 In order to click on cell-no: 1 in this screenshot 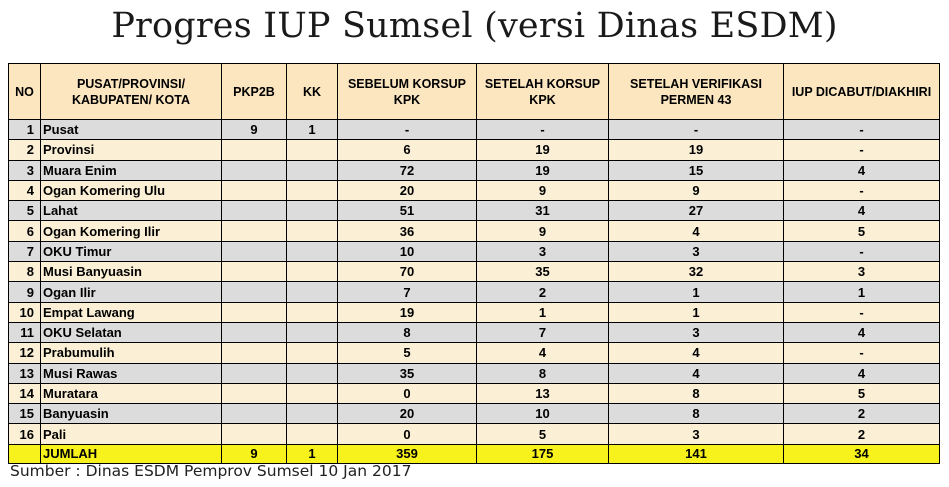, I will do `click(24, 129)`.